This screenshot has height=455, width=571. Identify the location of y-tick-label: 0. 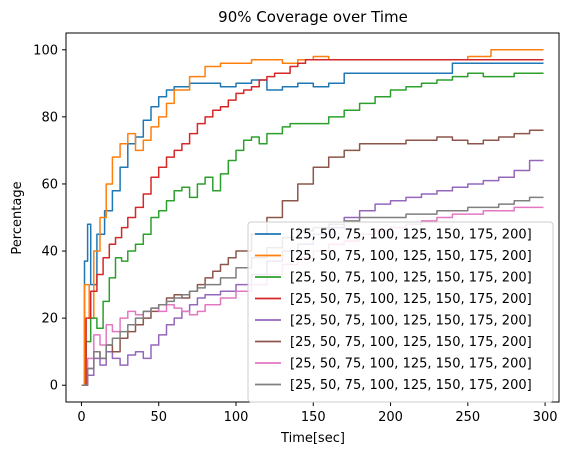
(54, 386).